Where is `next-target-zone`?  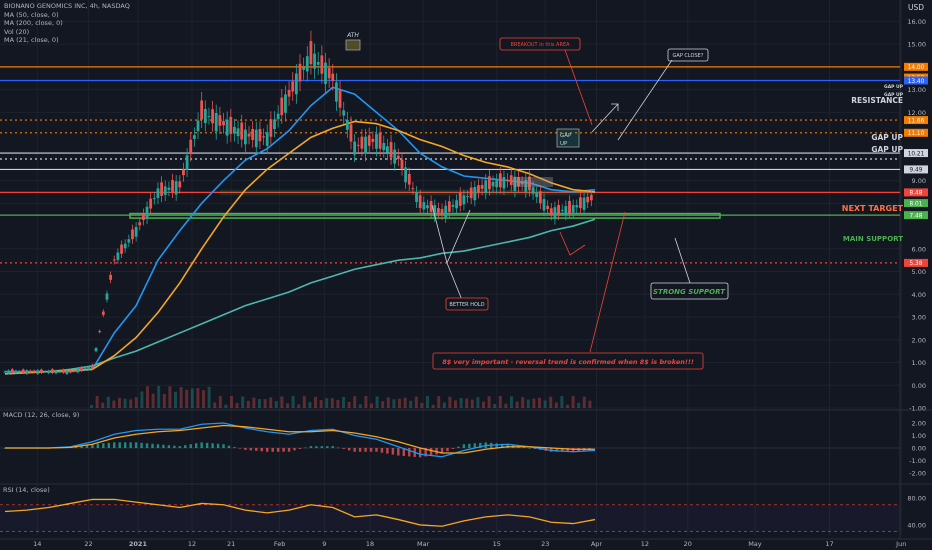
next-target-zone is located at coordinates (407, 192).